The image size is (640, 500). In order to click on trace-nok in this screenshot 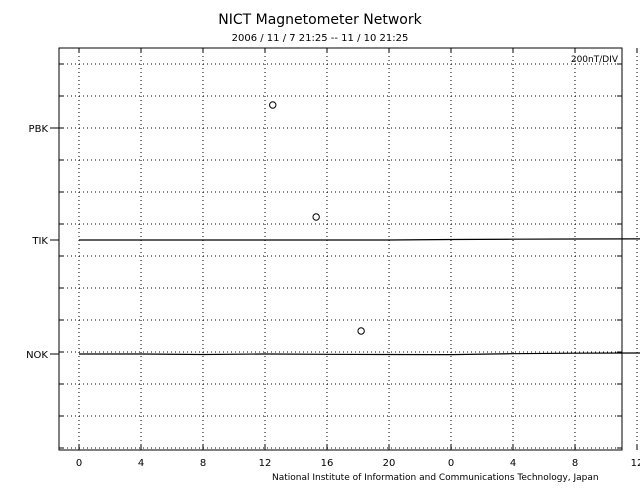, I will do `click(359, 354)`.